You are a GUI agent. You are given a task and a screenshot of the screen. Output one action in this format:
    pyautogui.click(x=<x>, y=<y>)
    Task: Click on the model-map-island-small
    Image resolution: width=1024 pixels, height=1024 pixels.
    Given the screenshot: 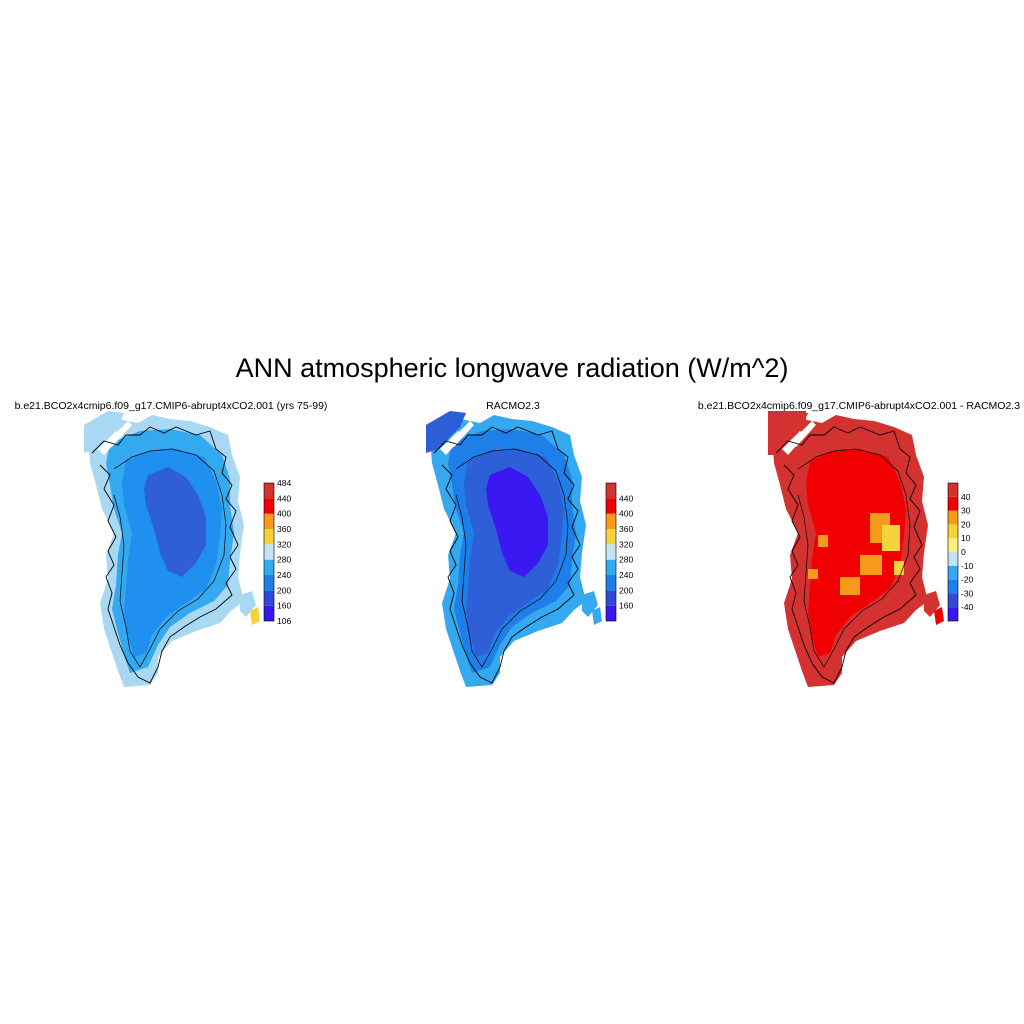 What is the action you would take?
    pyautogui.click(x=255, y=616)
    